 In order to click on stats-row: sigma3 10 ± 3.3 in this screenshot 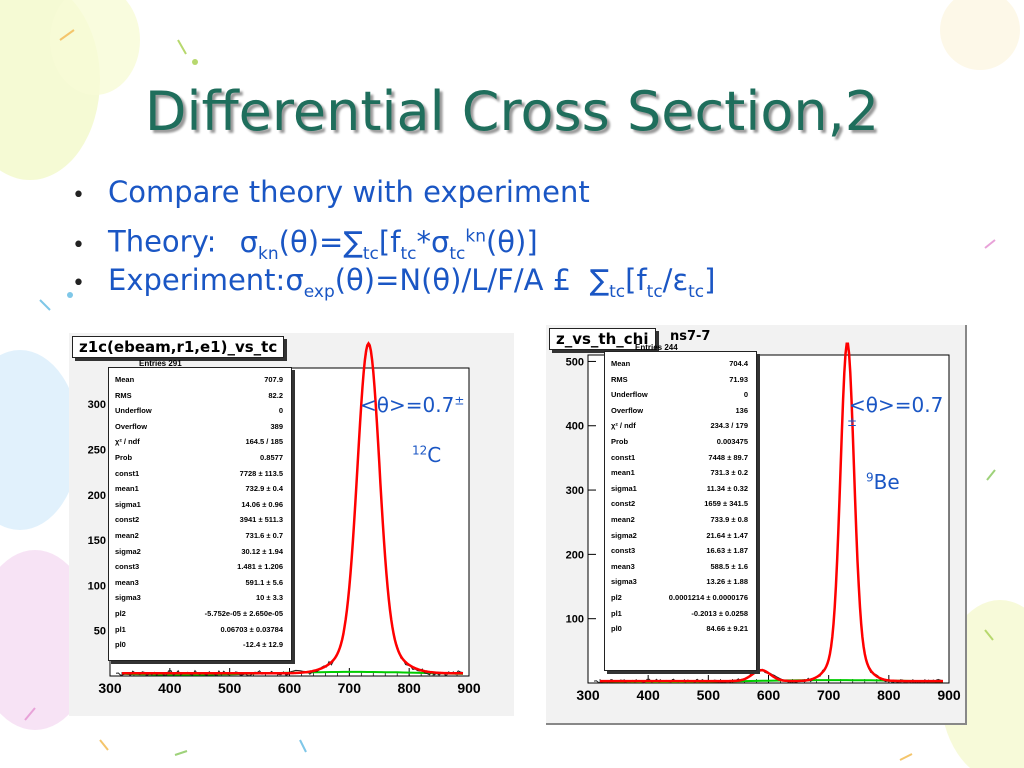, I will do `click(200, 598)`.